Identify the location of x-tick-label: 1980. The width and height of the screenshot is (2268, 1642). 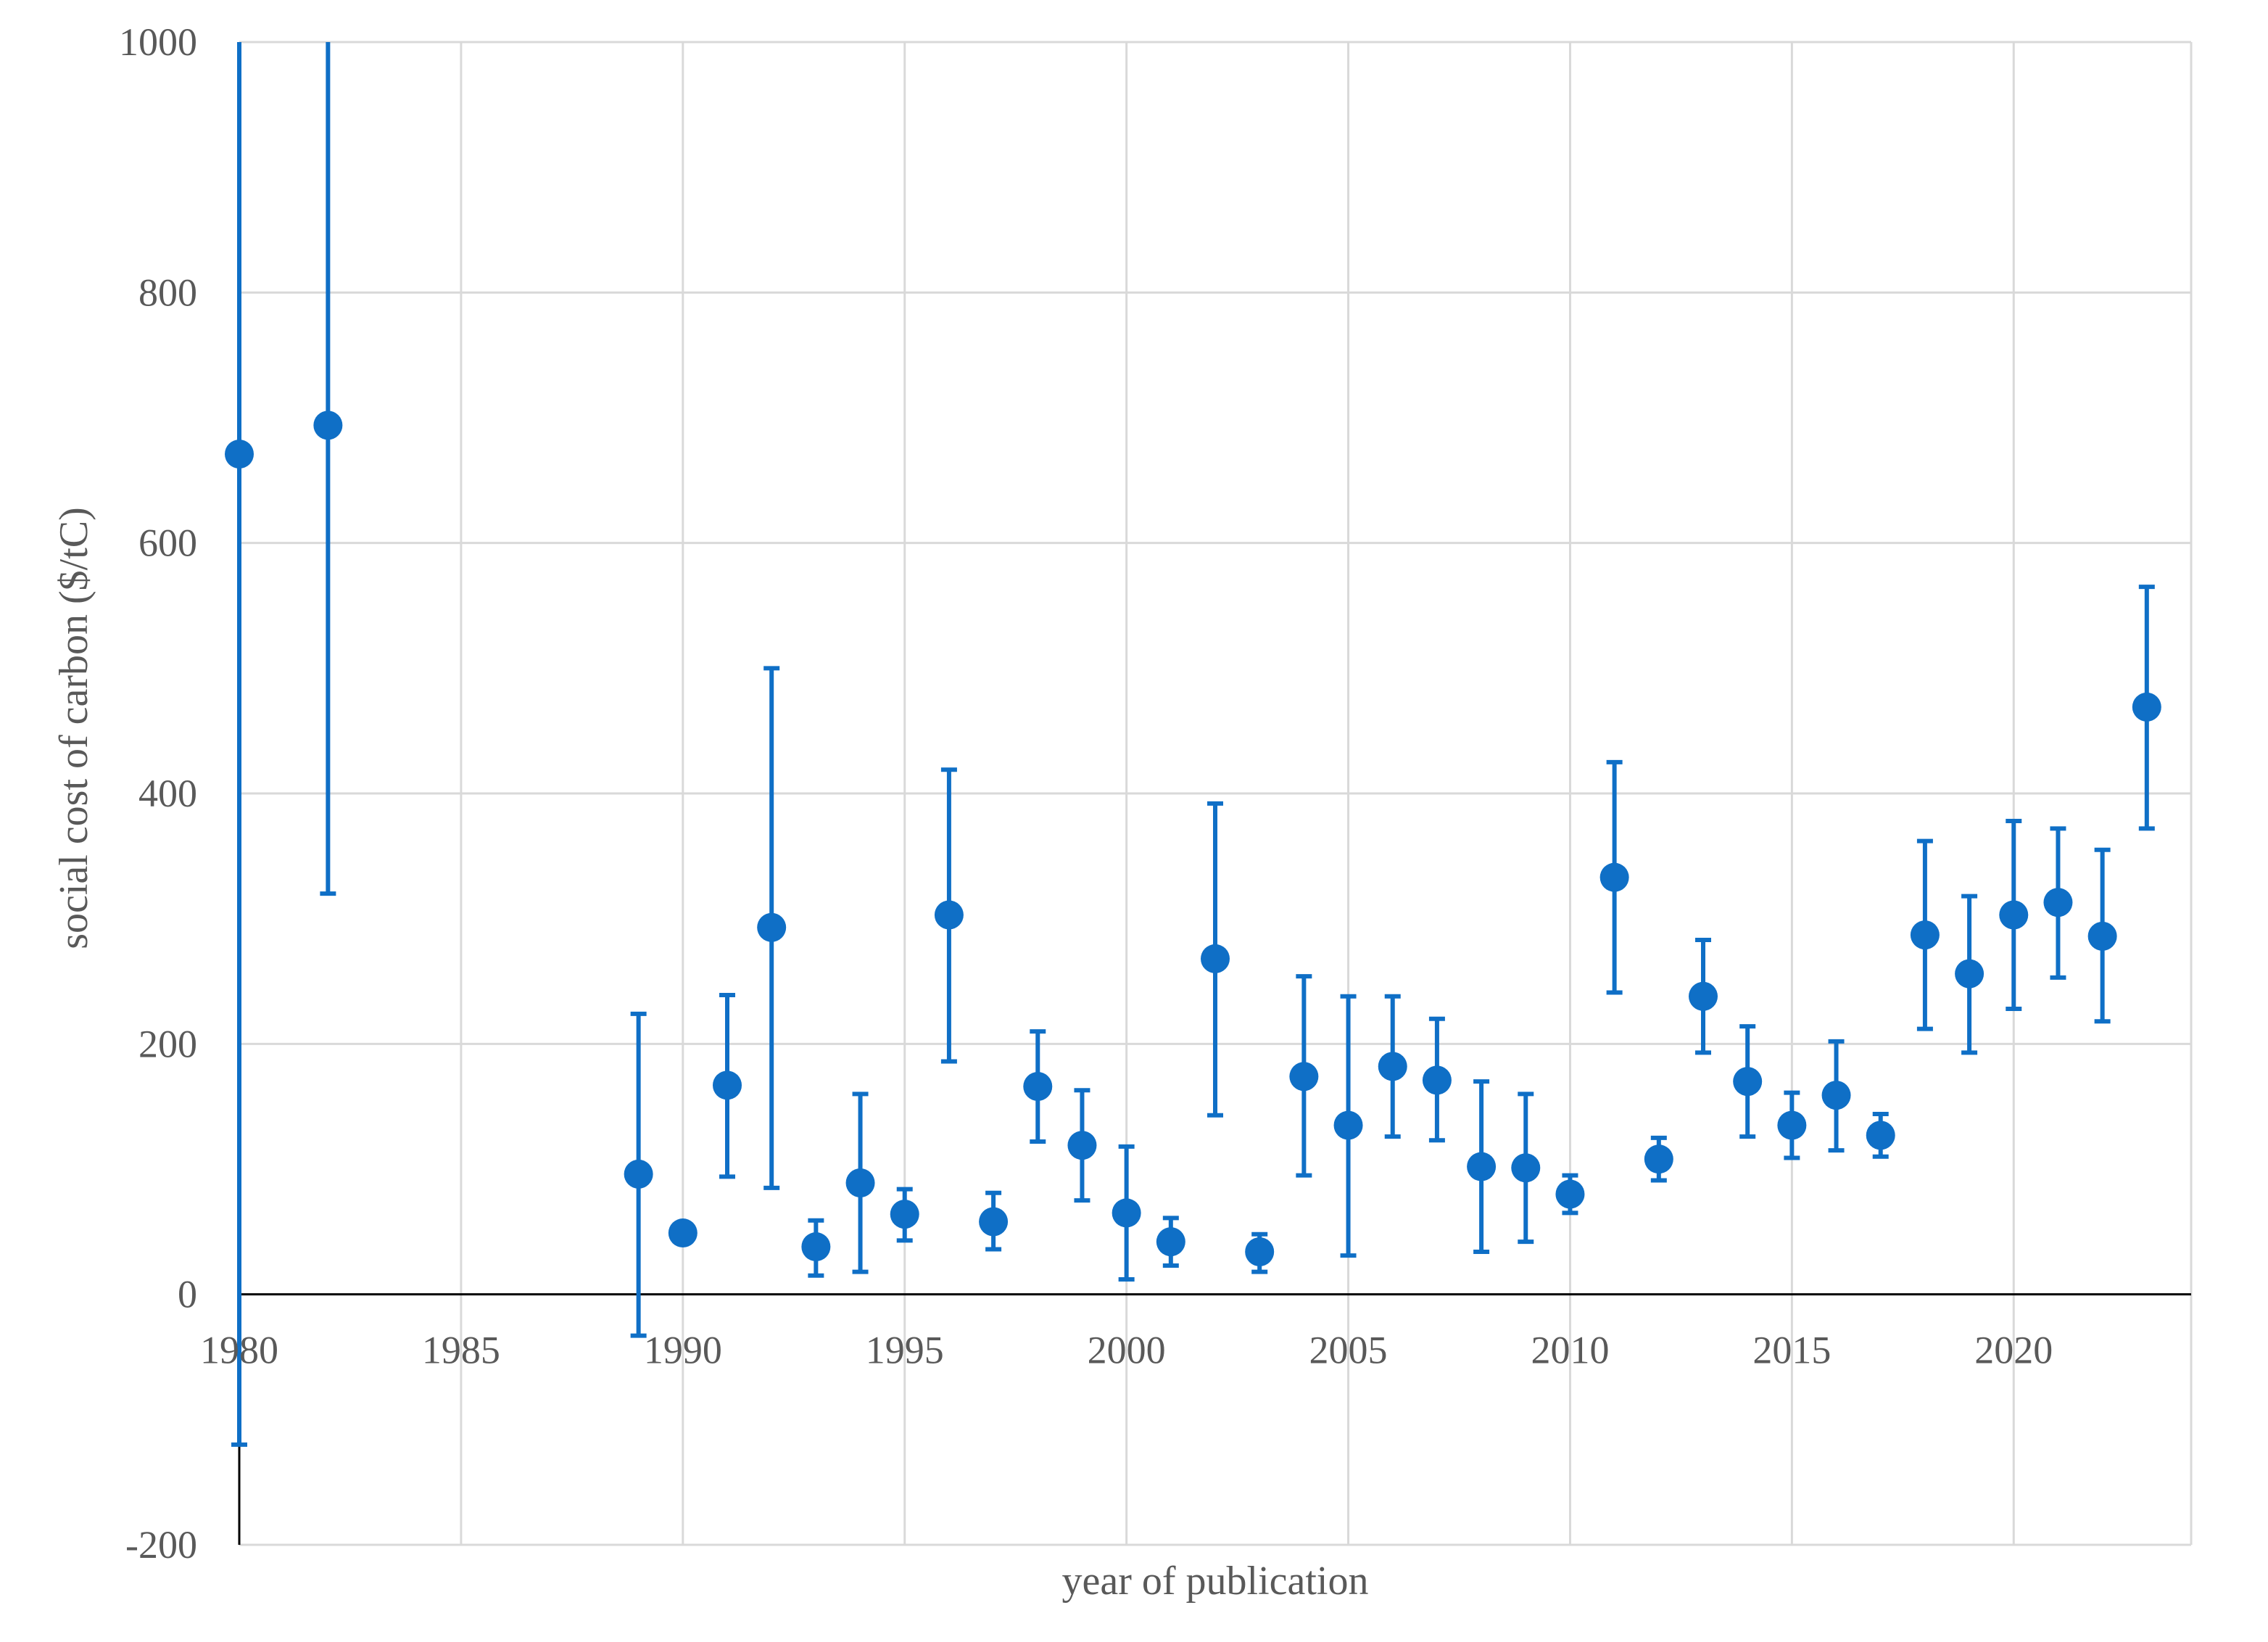
(239, 1351).